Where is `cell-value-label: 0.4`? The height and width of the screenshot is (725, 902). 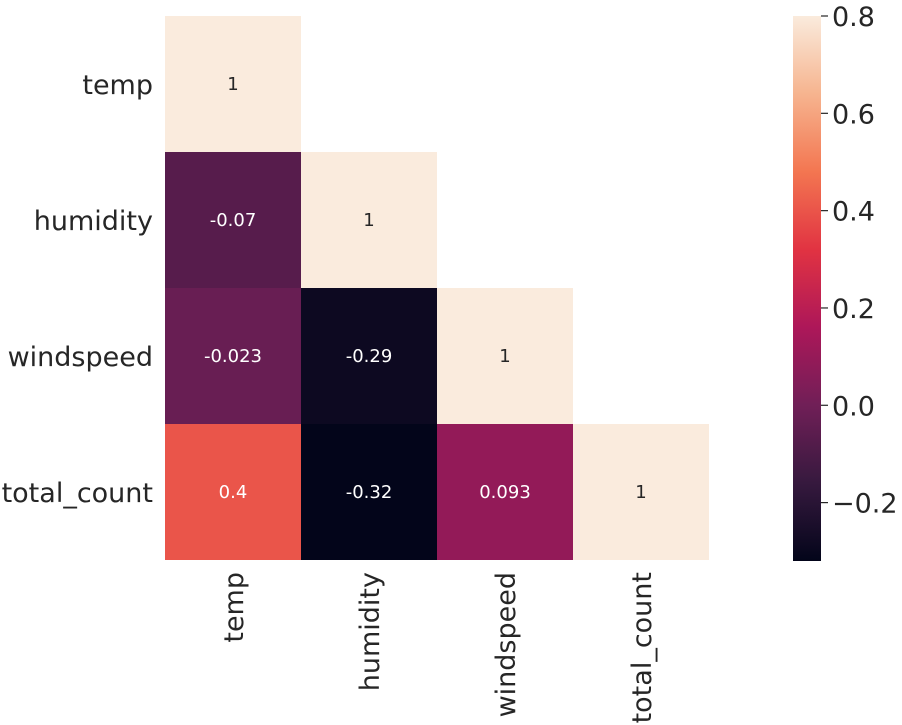
cell-value-label: 0.4 is located at coordinates (233, 492).